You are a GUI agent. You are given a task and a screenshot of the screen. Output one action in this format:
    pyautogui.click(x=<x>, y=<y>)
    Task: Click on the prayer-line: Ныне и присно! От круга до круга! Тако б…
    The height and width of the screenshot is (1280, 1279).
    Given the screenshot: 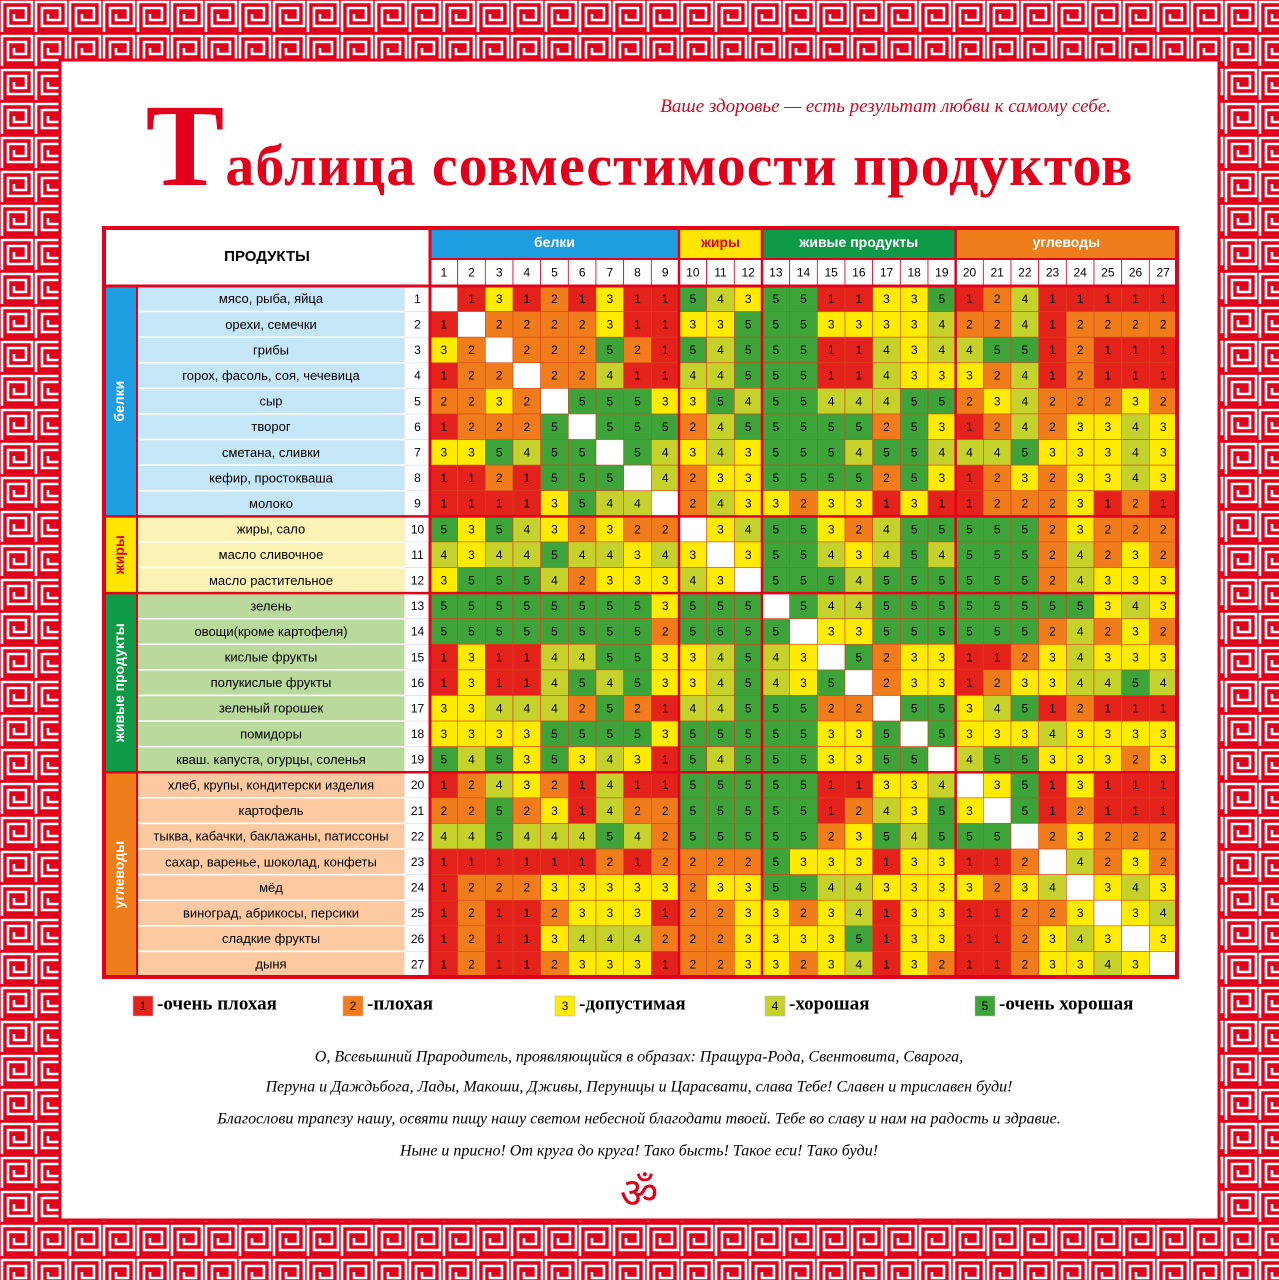 What is the action you would take?
    pyautogui.click(x=638, y=1151)
    